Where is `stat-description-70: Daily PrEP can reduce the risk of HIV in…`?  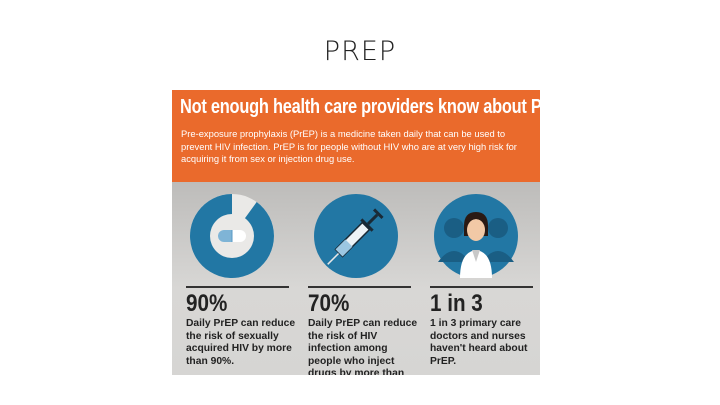
stat-description-70: Daily PrEP can reduce the risk of HIV in… is located at coordinates (363, 346).